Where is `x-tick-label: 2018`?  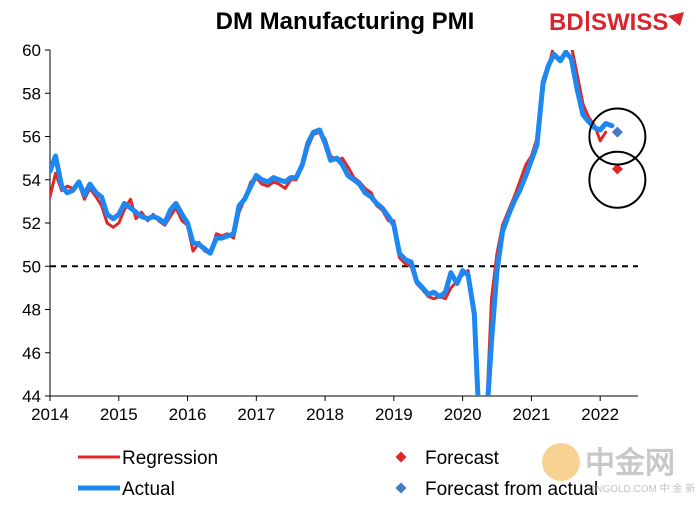 x-tick-label: 2018 is located at coordinates (325, 414).